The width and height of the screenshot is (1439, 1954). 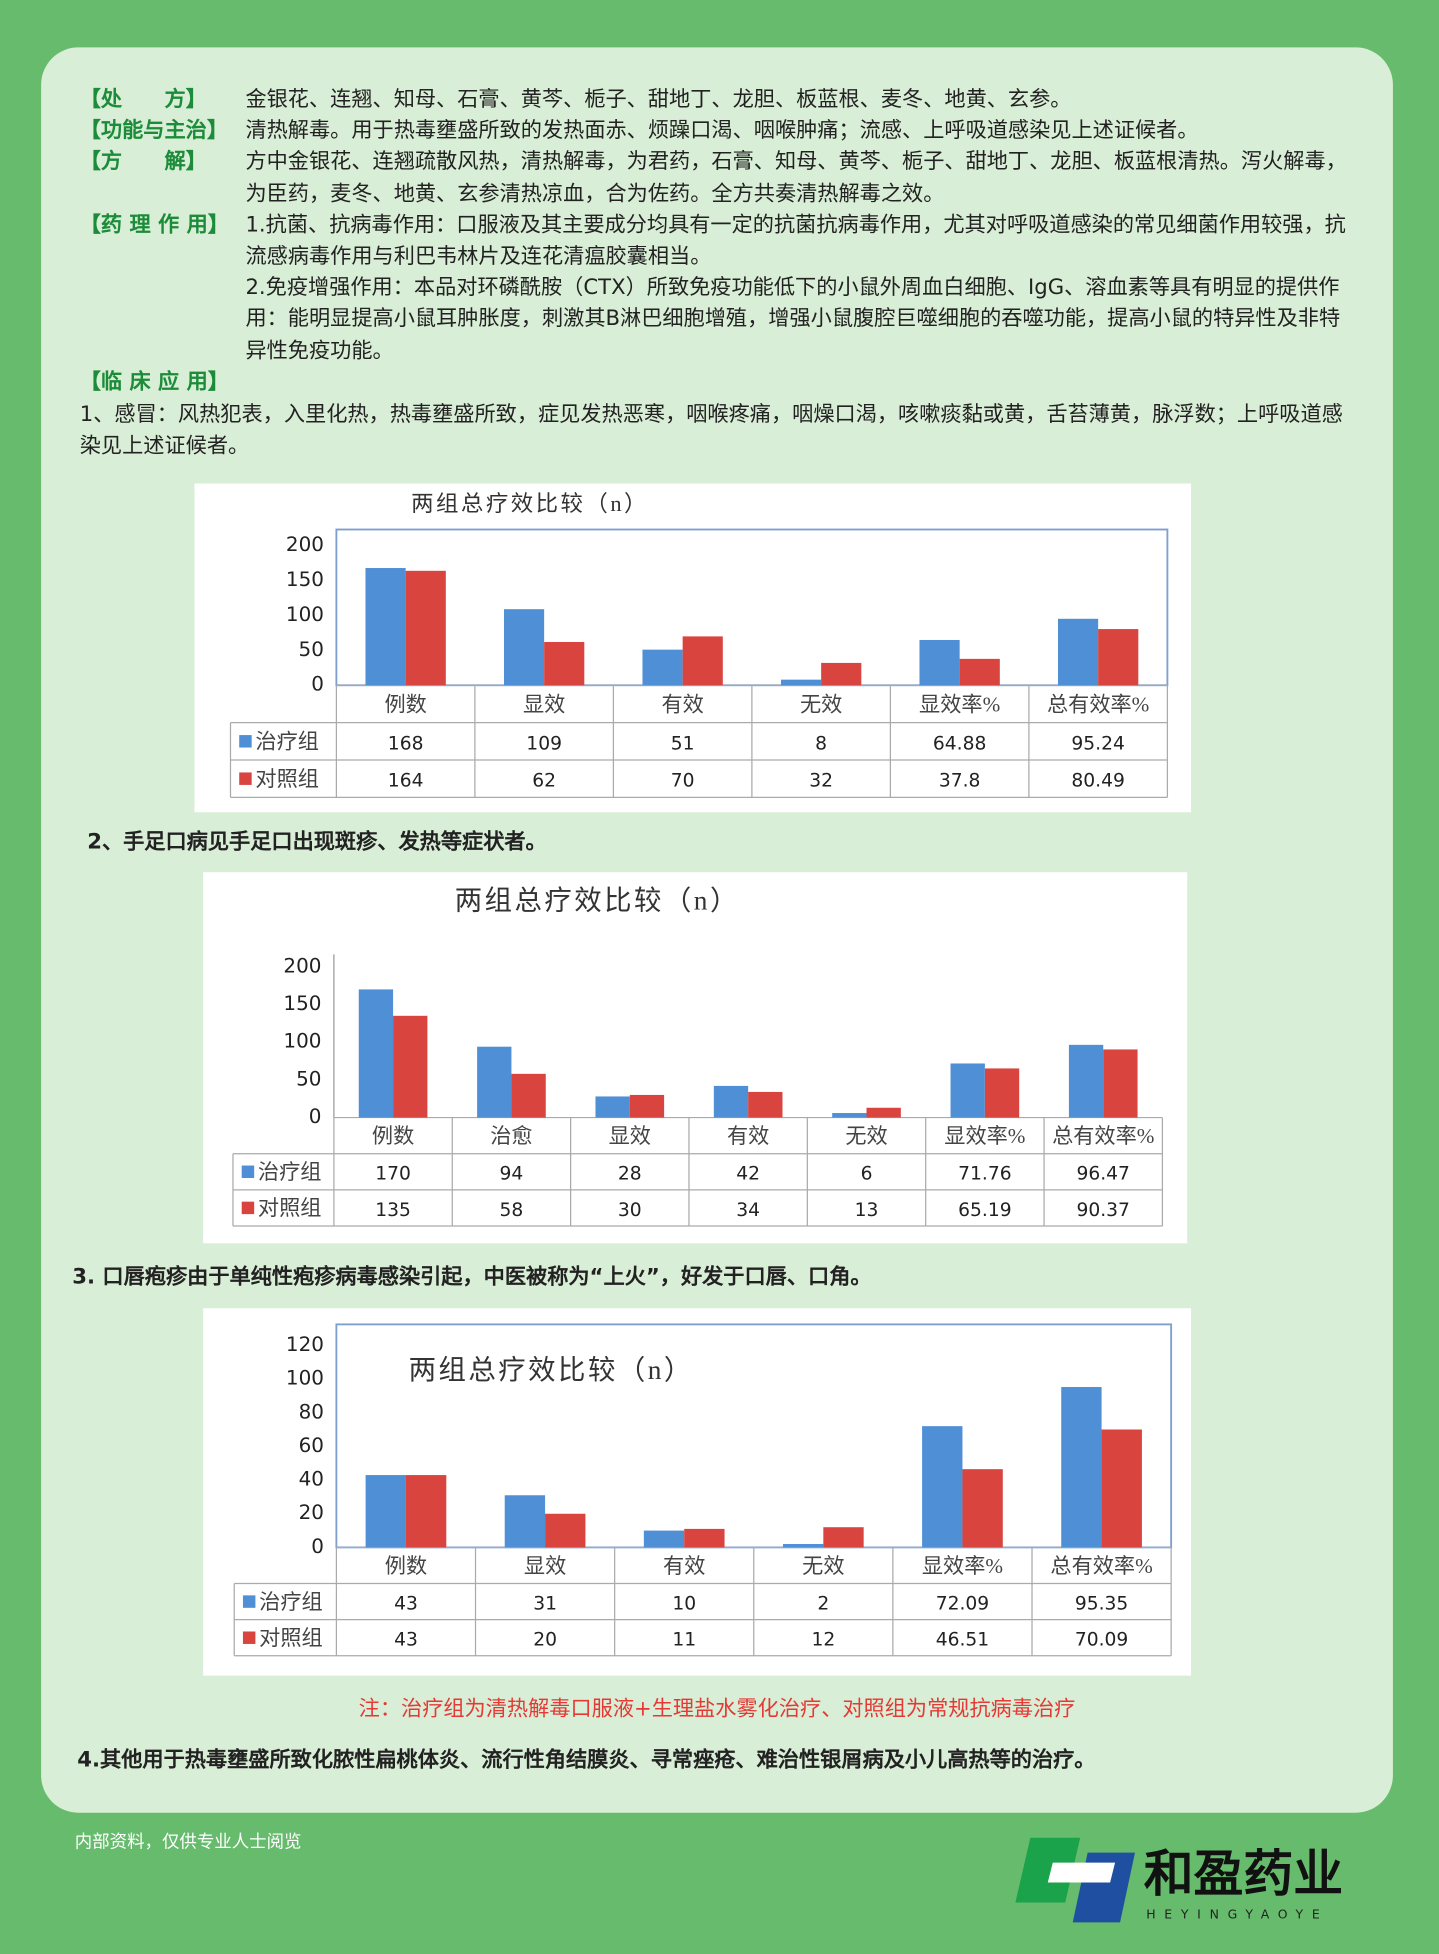 What do you see at coordinates (530, 503) in the screenshot?
I see `chart-title: 两组总疗效比较（n）` at bounding box center [530, 503].